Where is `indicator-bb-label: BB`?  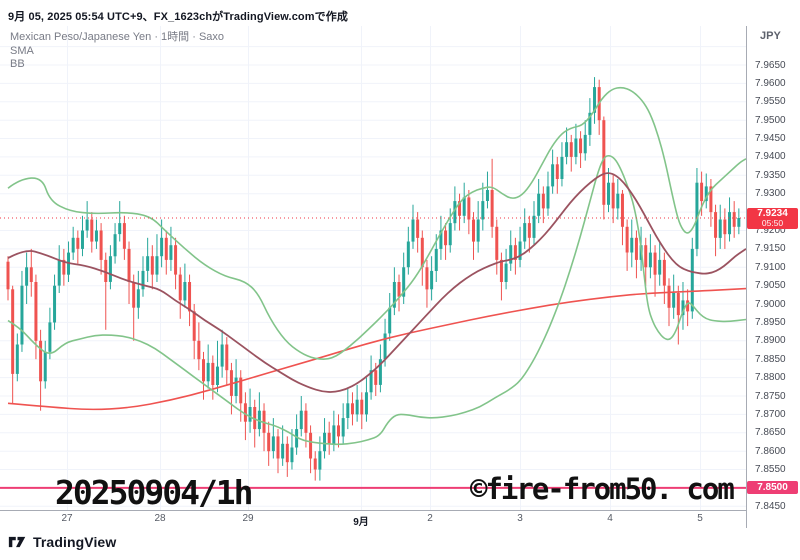 indicator-bb-label: BB is located at coordinates (17, 64).